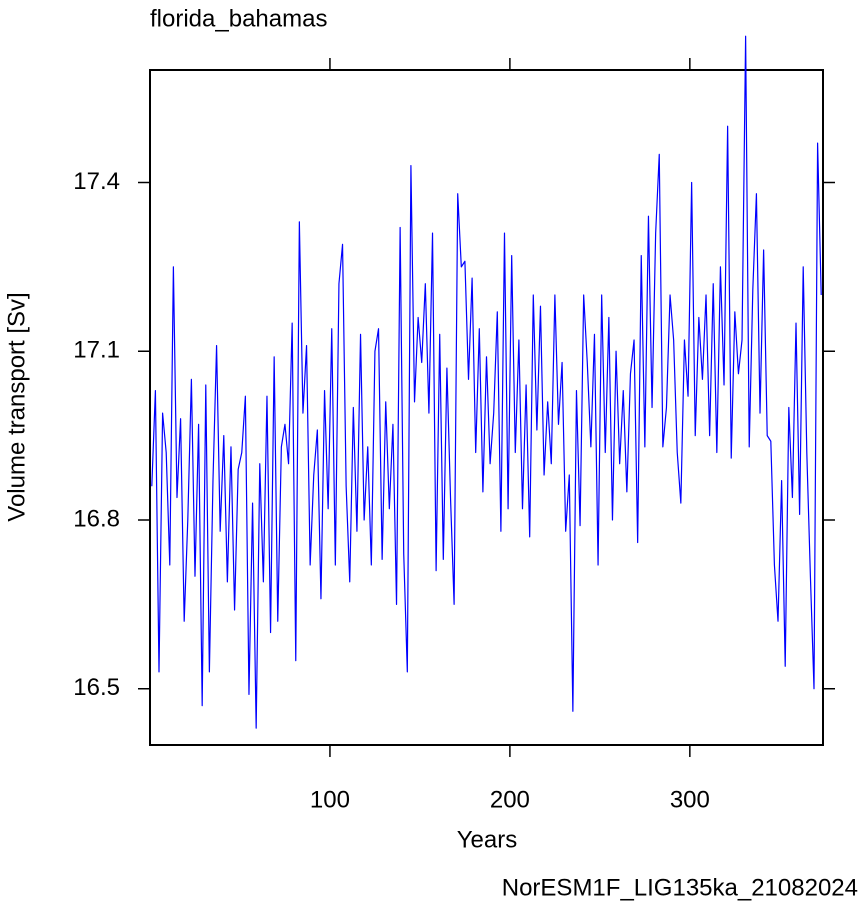  What do you see at coordinates (96, 181) in the screenshot?
I see `y-tick-label: 17.4` at bounding box center [96, 181].